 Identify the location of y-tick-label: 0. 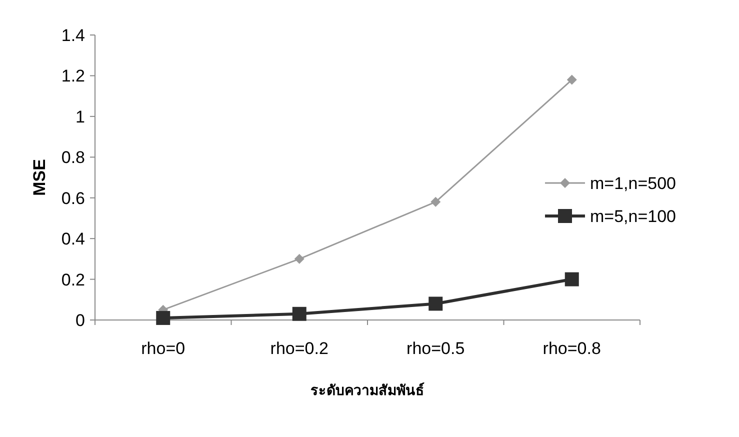
(80, 320).